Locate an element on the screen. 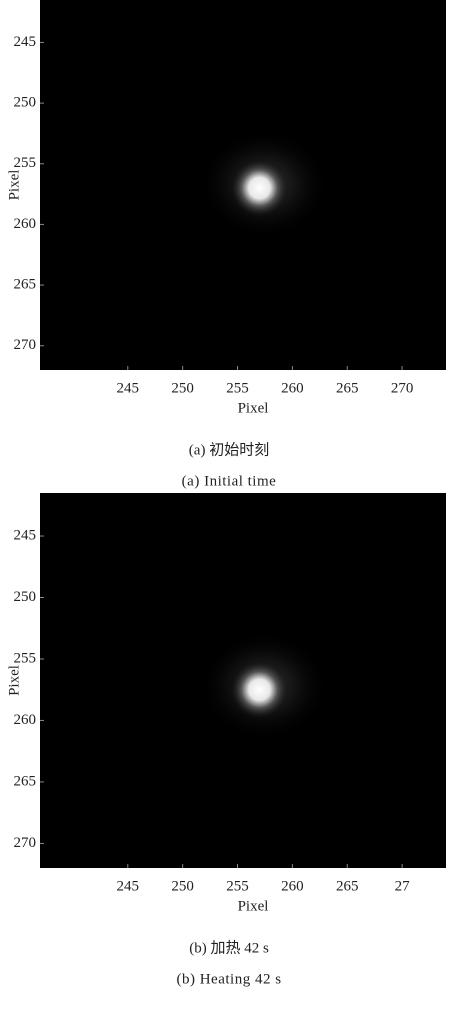  caption-en: (a) Initial time is located at coordinates (229, 481).